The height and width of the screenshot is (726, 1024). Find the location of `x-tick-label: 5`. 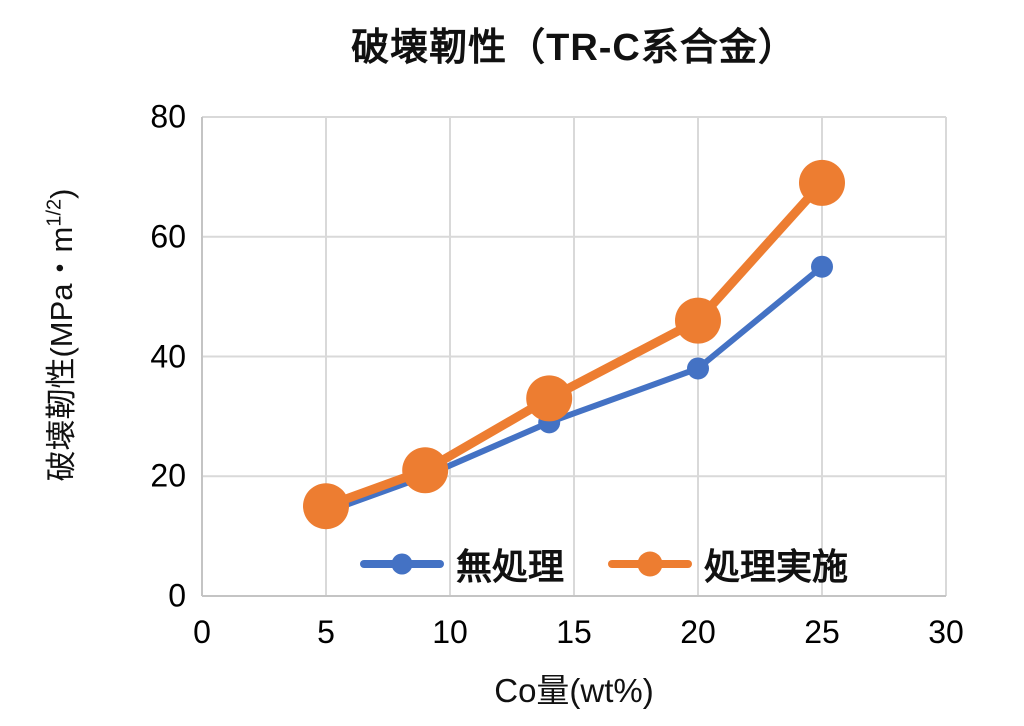

x-tick-label: 5 is located at coordinates (326, 632).